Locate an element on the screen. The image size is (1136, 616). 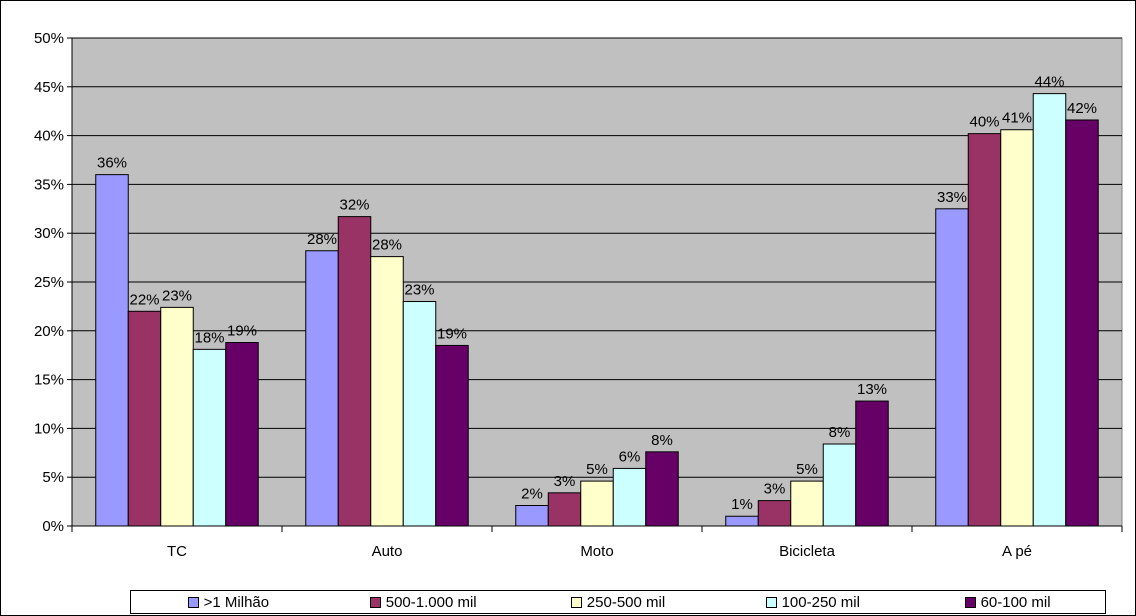
y-tick-label: 20% is located at coordinates (49, 331).